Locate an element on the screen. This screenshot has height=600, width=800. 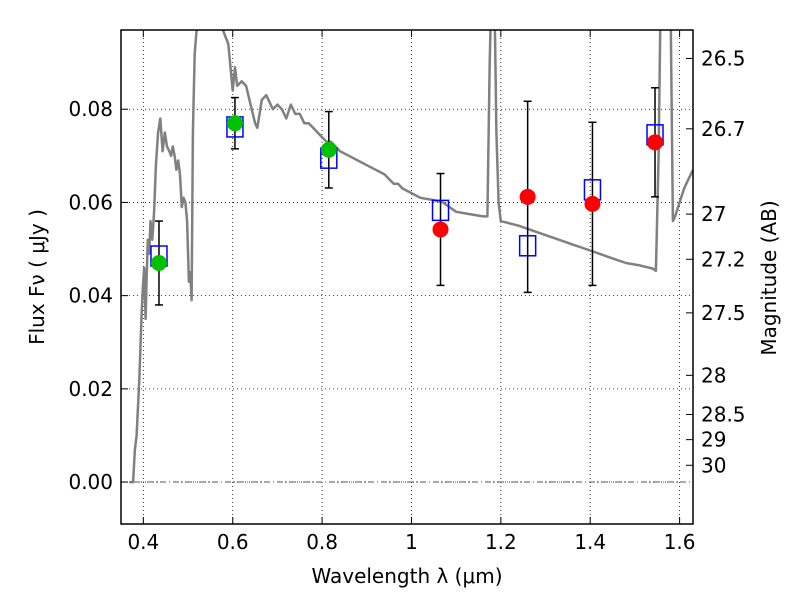
magnitude-tick-label: 26.7 is located at coordinates (723, 129).